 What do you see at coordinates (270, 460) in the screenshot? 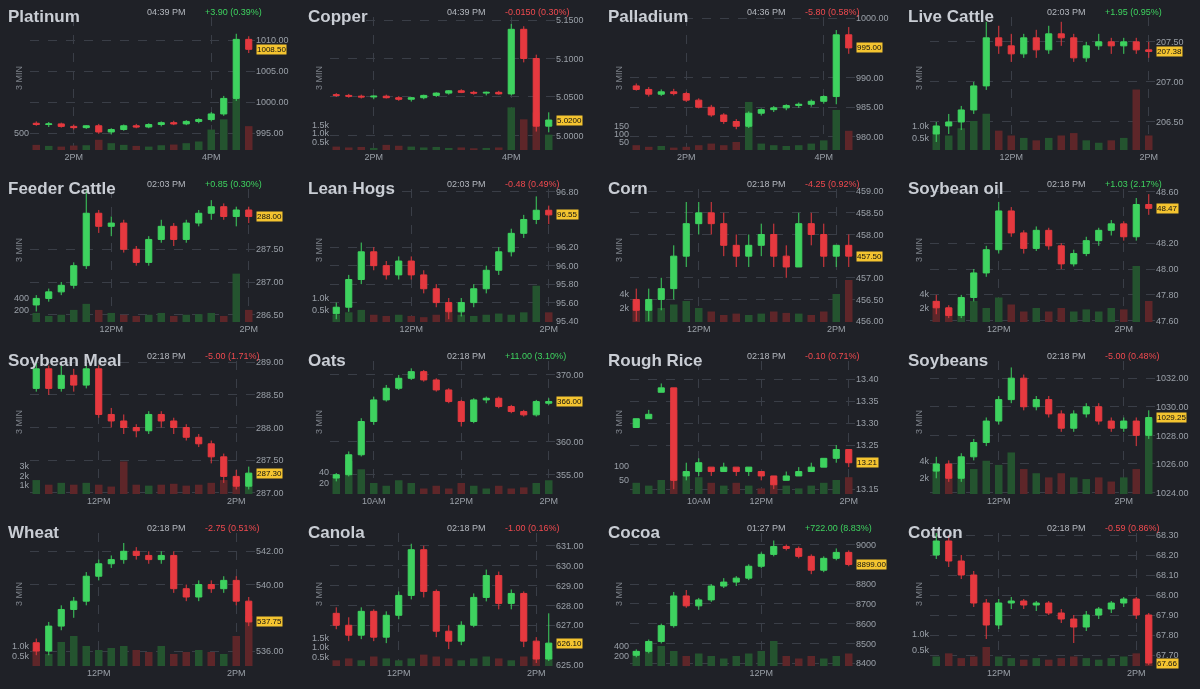
I see `y-tick-label: 287.50` at bounding box center [270, 460].